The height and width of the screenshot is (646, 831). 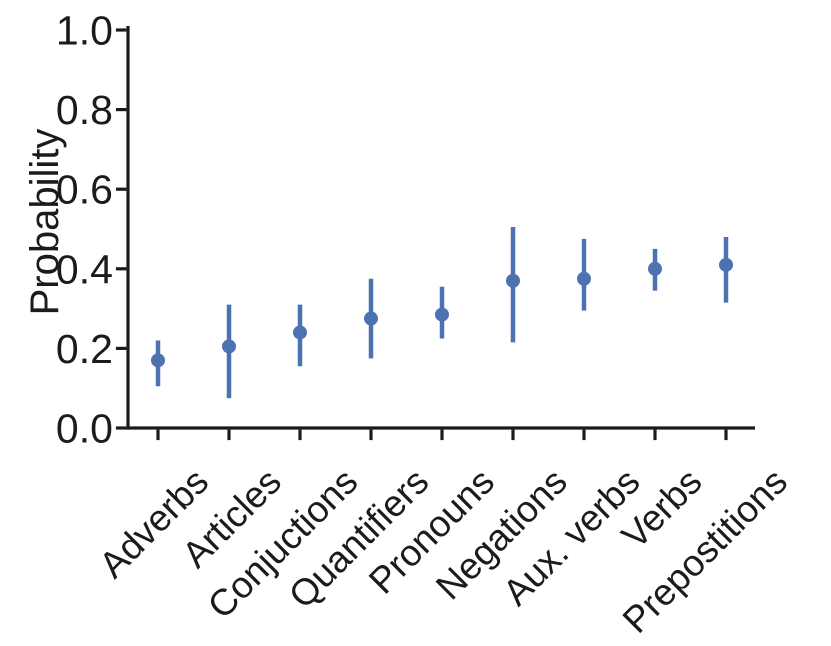 I want to click on y-tick-label: 0.8, so click(x=84, y=110).